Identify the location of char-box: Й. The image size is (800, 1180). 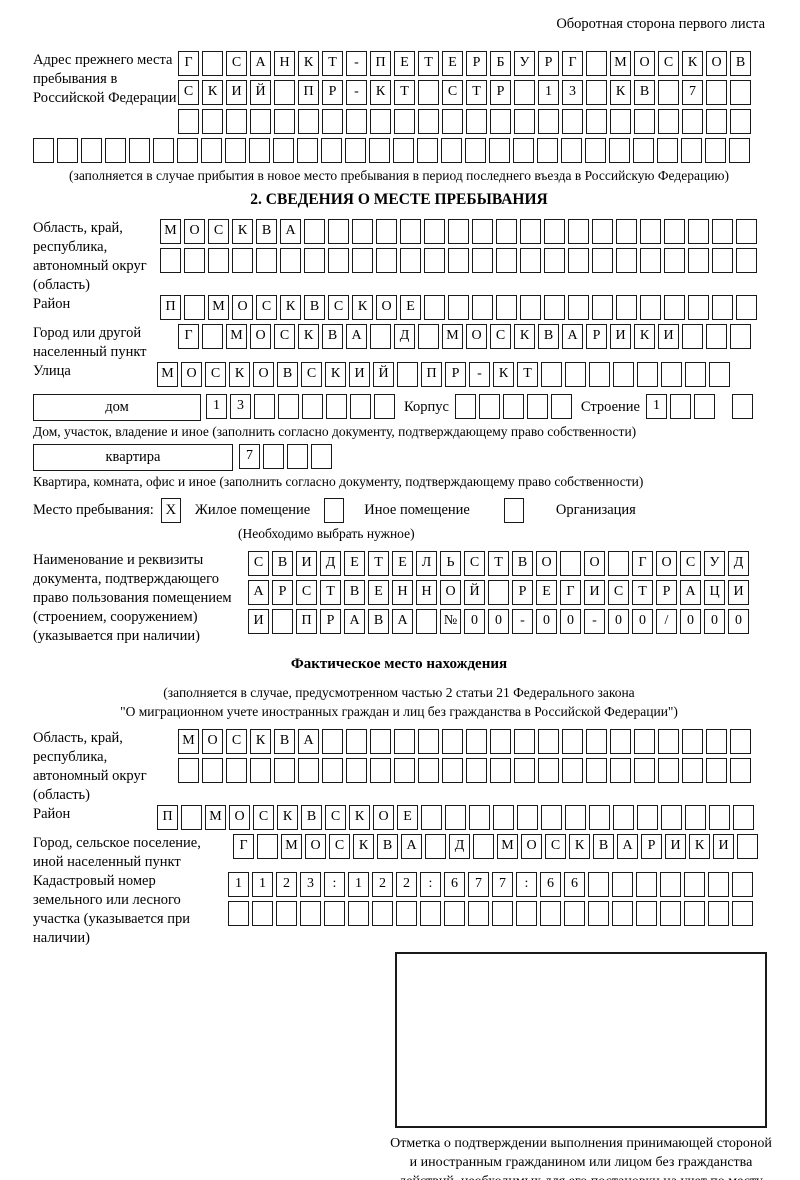
(383, 374).